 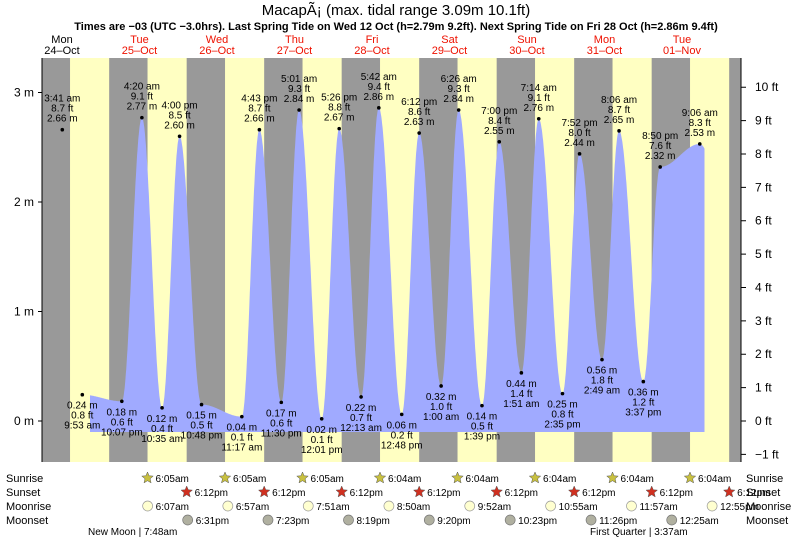 I want to click on tide-low-label: 0.12 m, so click(x=162, y=419).